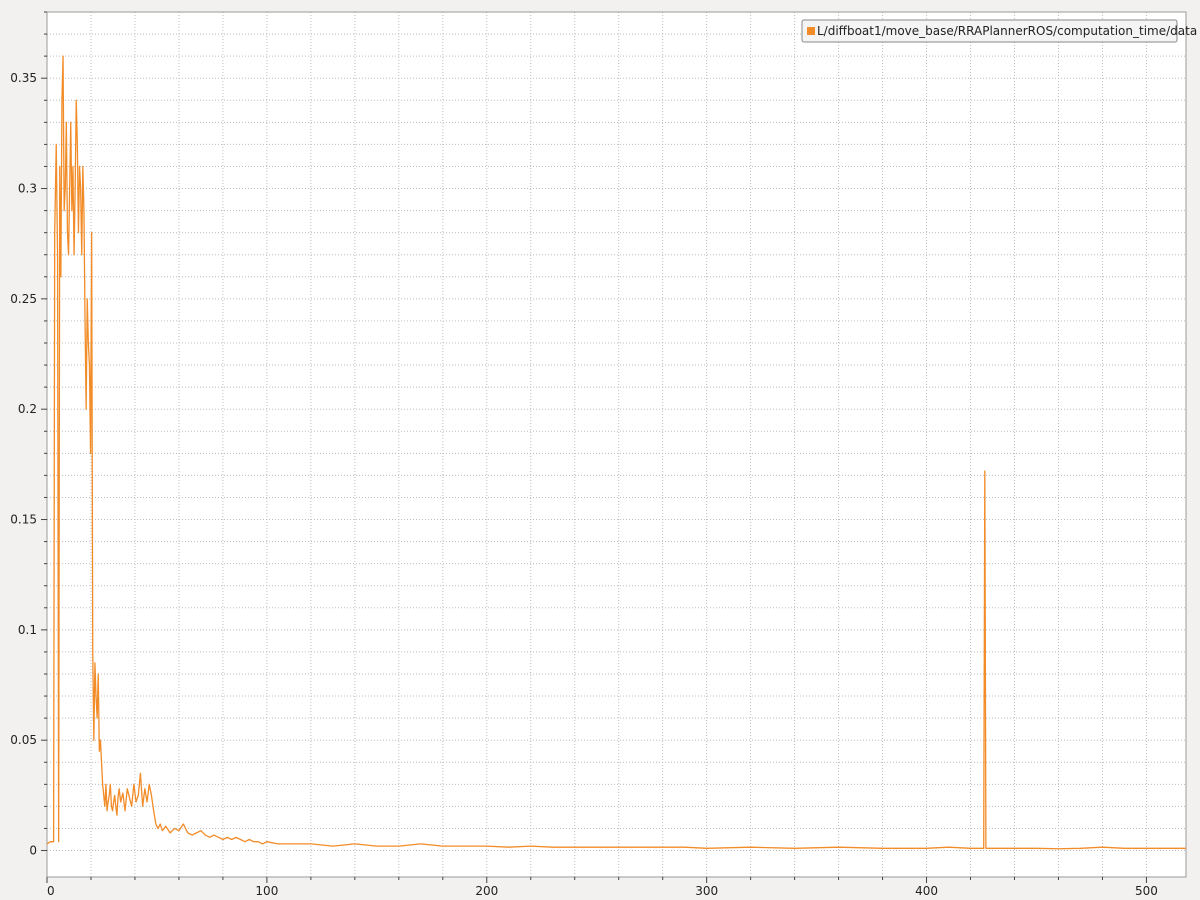 The width and height of the screenshot is (1200, 900). Describe the element at coordinates (27, 630) in the screenshot. I see `y-tick-label: 0.1` at that location.